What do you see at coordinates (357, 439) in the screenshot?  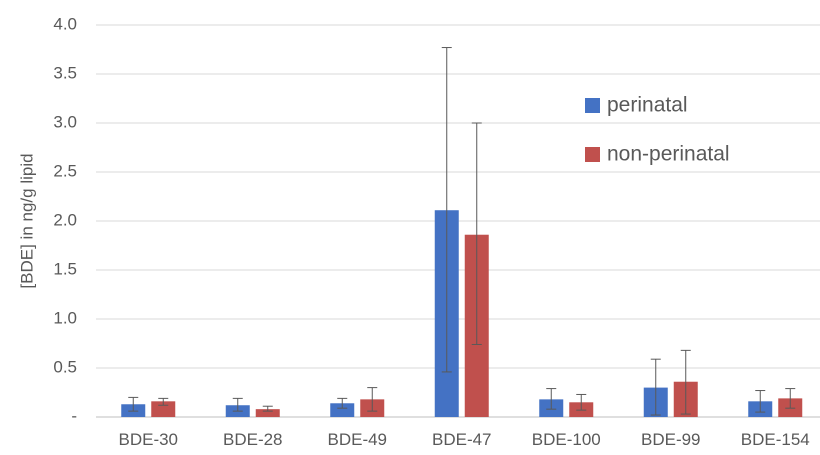 I see `x-tick-label: BDE-49` at bounding box center [357, 439].